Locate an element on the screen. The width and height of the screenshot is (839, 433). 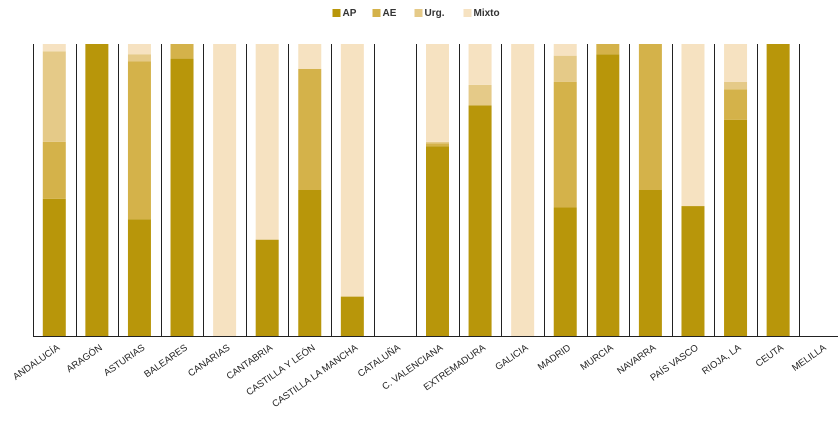
legend-item-ae: AE is located at coordinates (384, 13).